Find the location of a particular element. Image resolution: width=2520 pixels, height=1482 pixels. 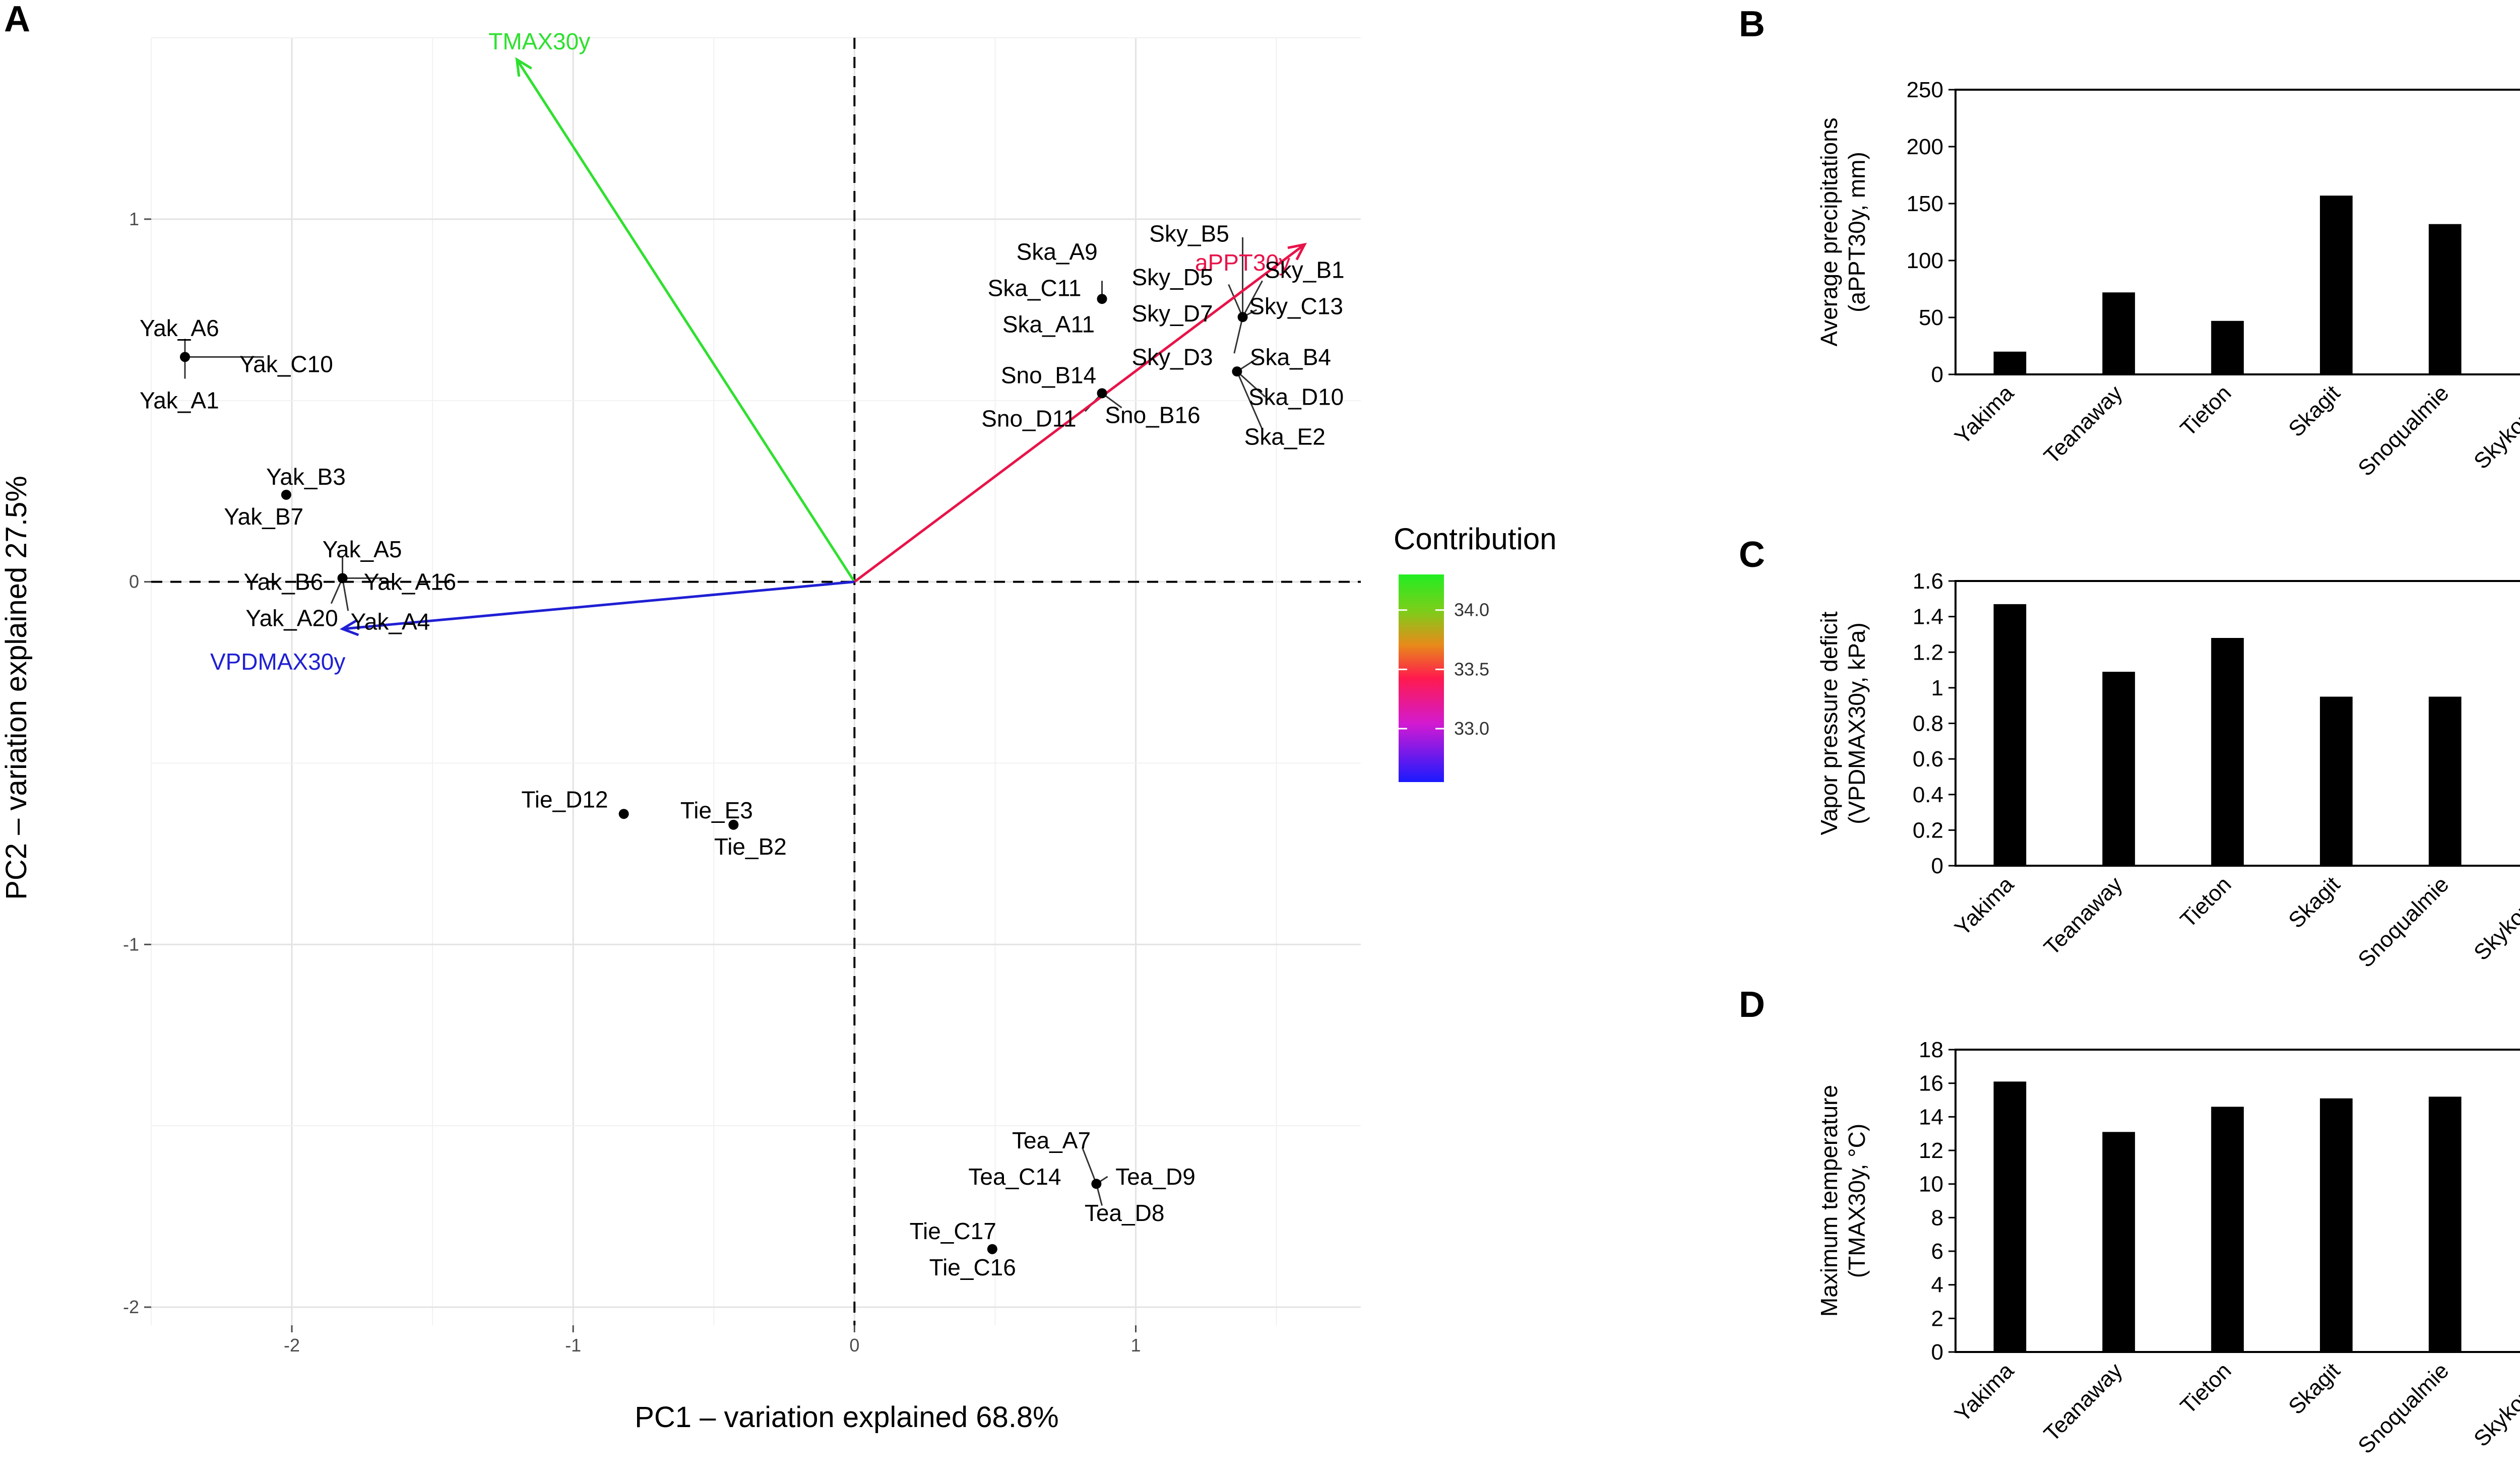

vector-label-vpdmax30y: VPDMAX30y is located at coordinates (277, 662).